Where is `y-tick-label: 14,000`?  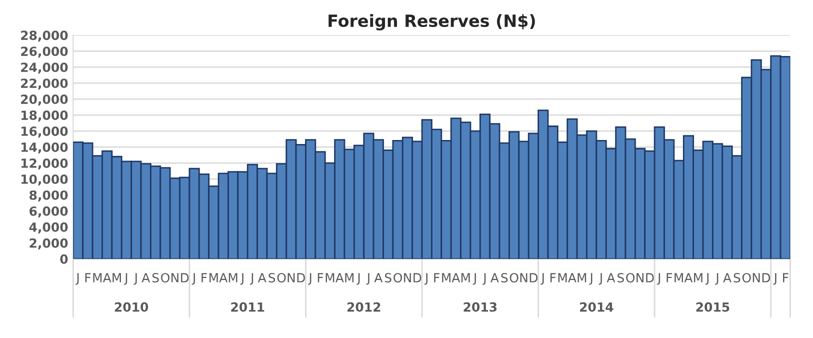 y-tick-label: 14,000 is located at coordinates (44, 148).